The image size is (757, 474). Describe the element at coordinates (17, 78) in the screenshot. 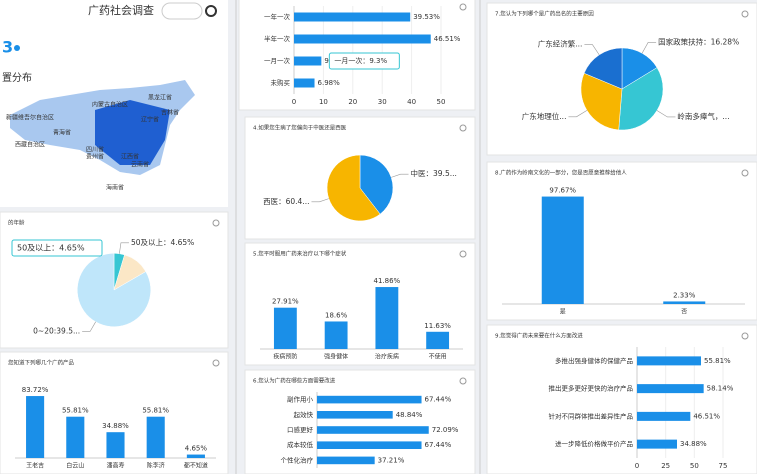

I see `map-title: 置分布` at that location.